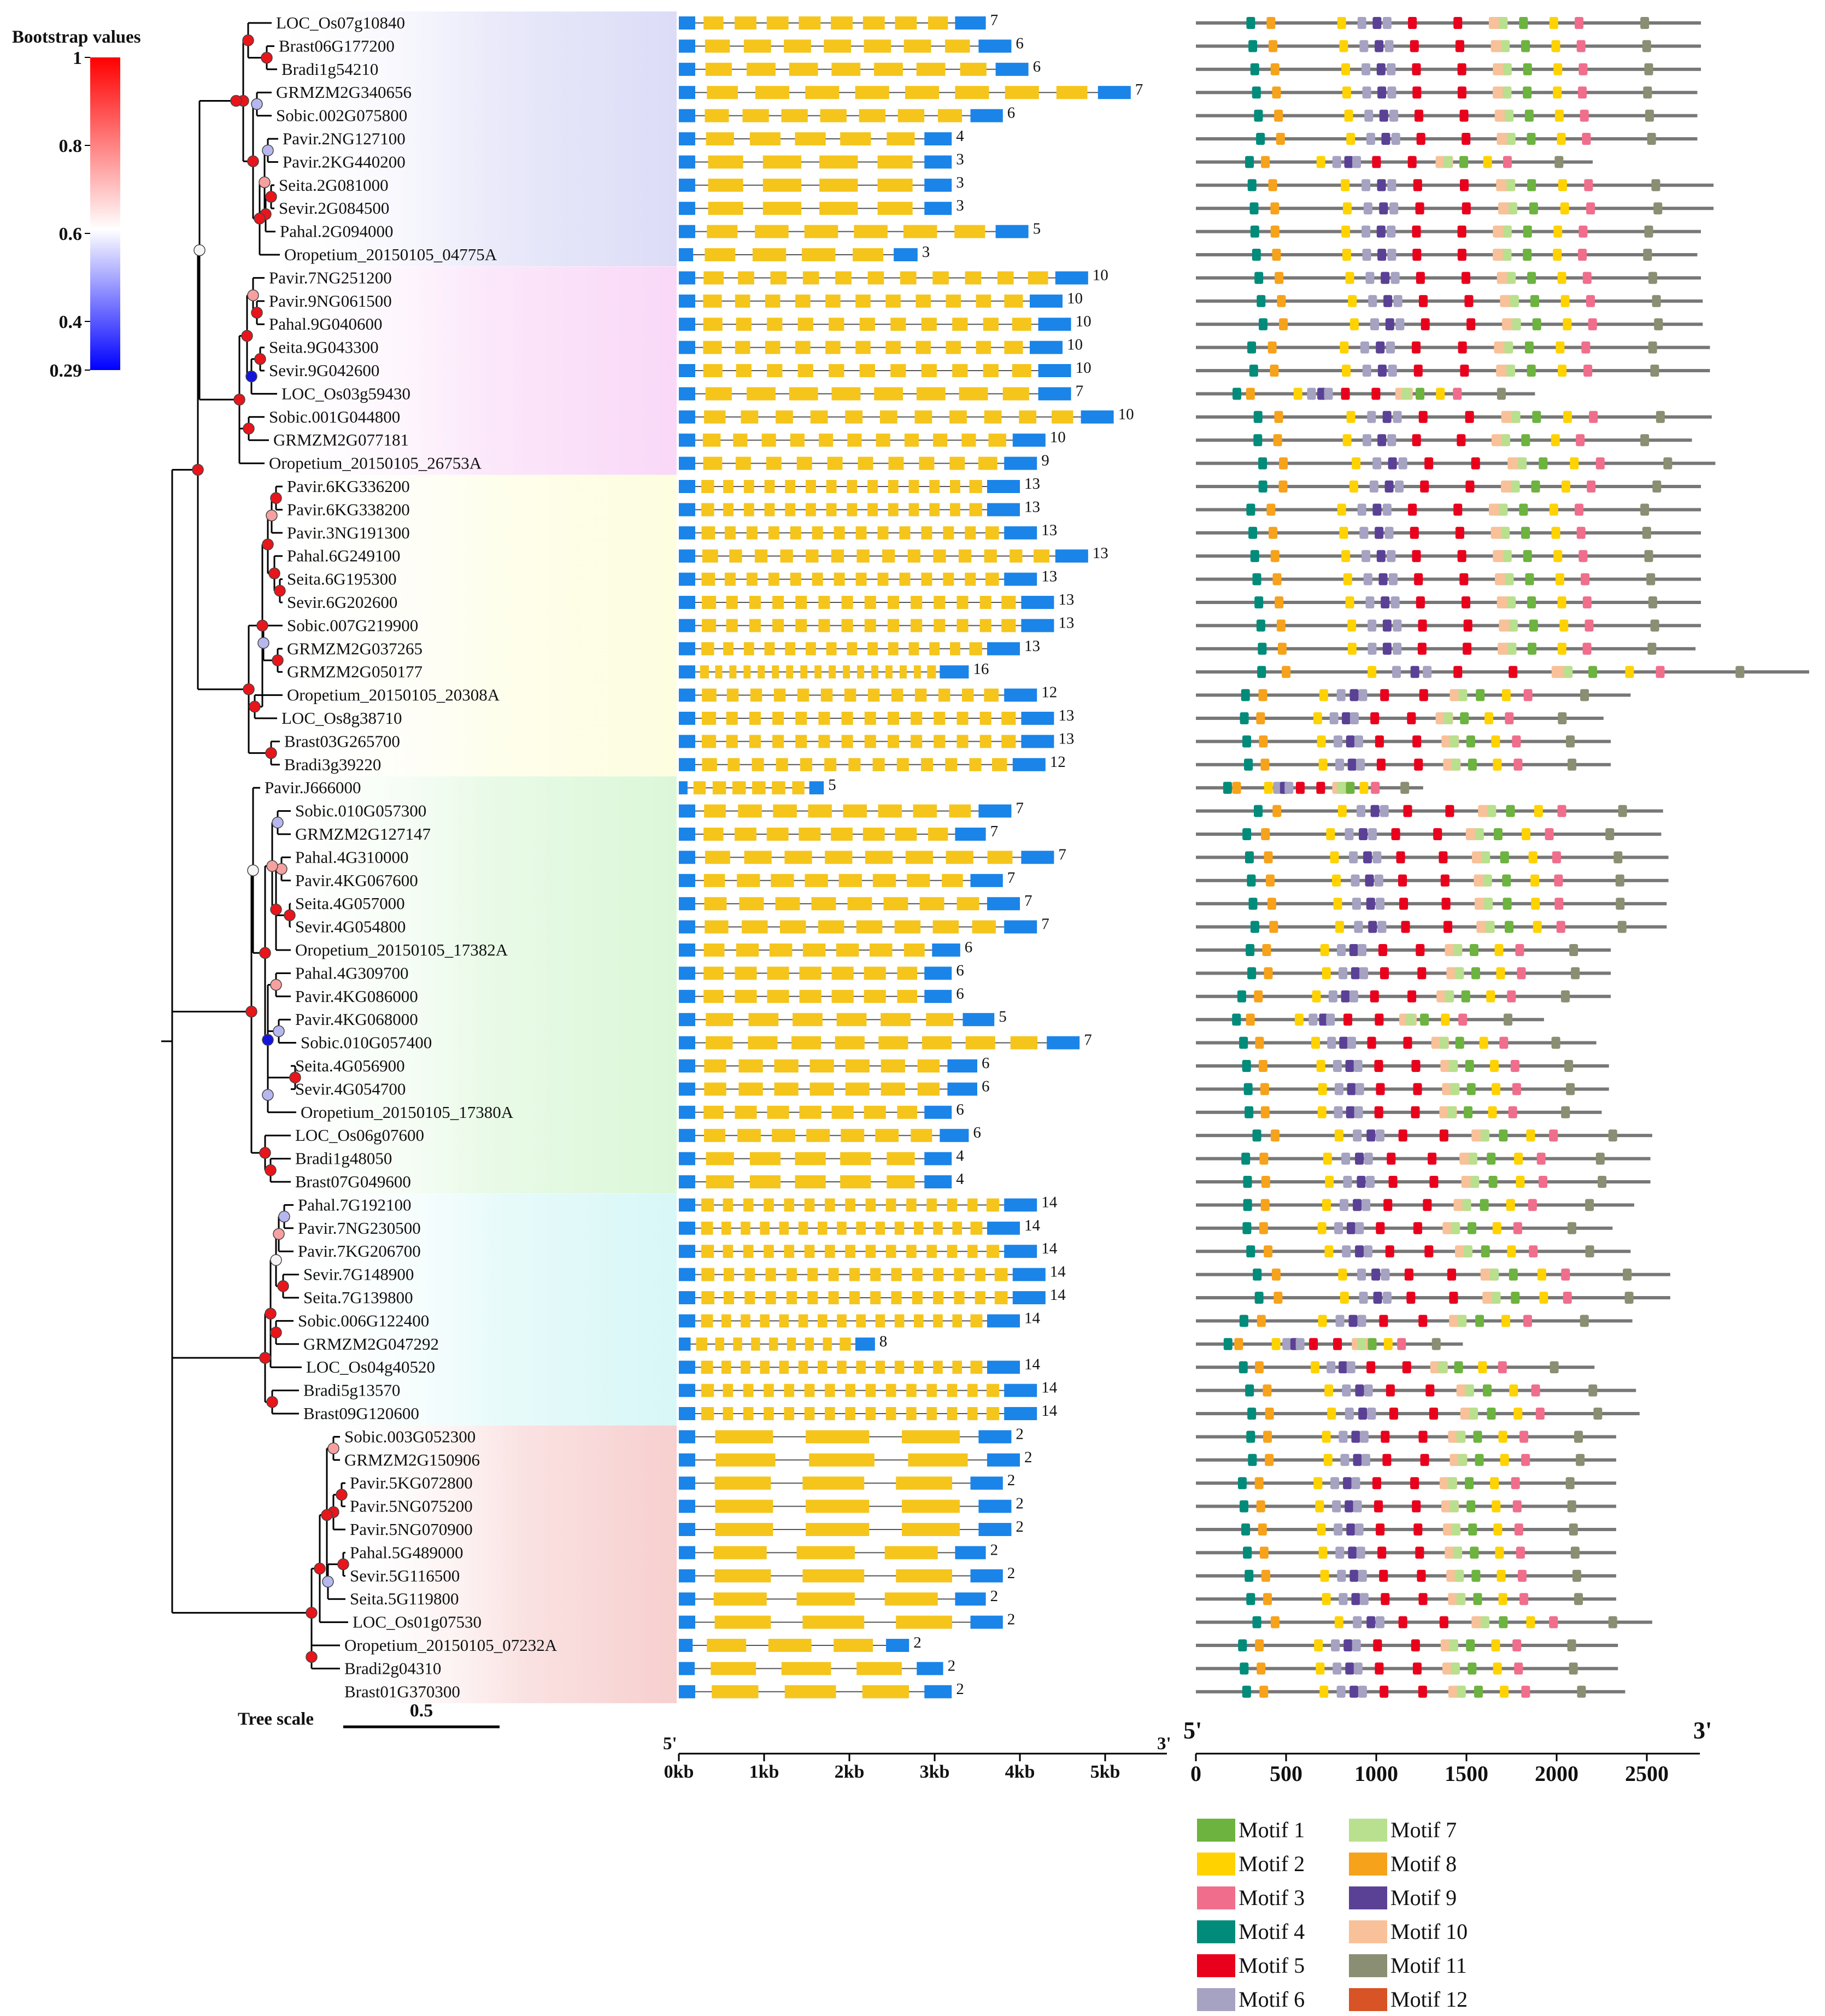 This screenshot has height=2016, width=1825. What do you see at coordinates (1080, 391) in the screenshot?
I see `intron-count: 7` at bounding box center [1080, 391].